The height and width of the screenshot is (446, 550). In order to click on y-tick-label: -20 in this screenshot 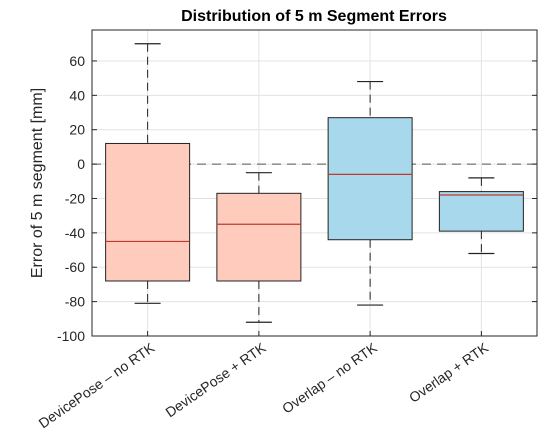, I will do `click(75, 198)`.